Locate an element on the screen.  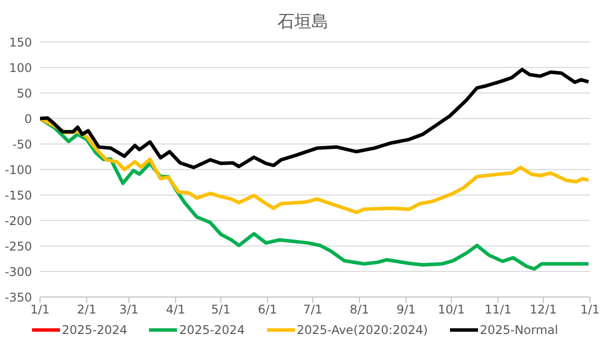
y-tick-label: -50 is located at coordinates (22, 144).